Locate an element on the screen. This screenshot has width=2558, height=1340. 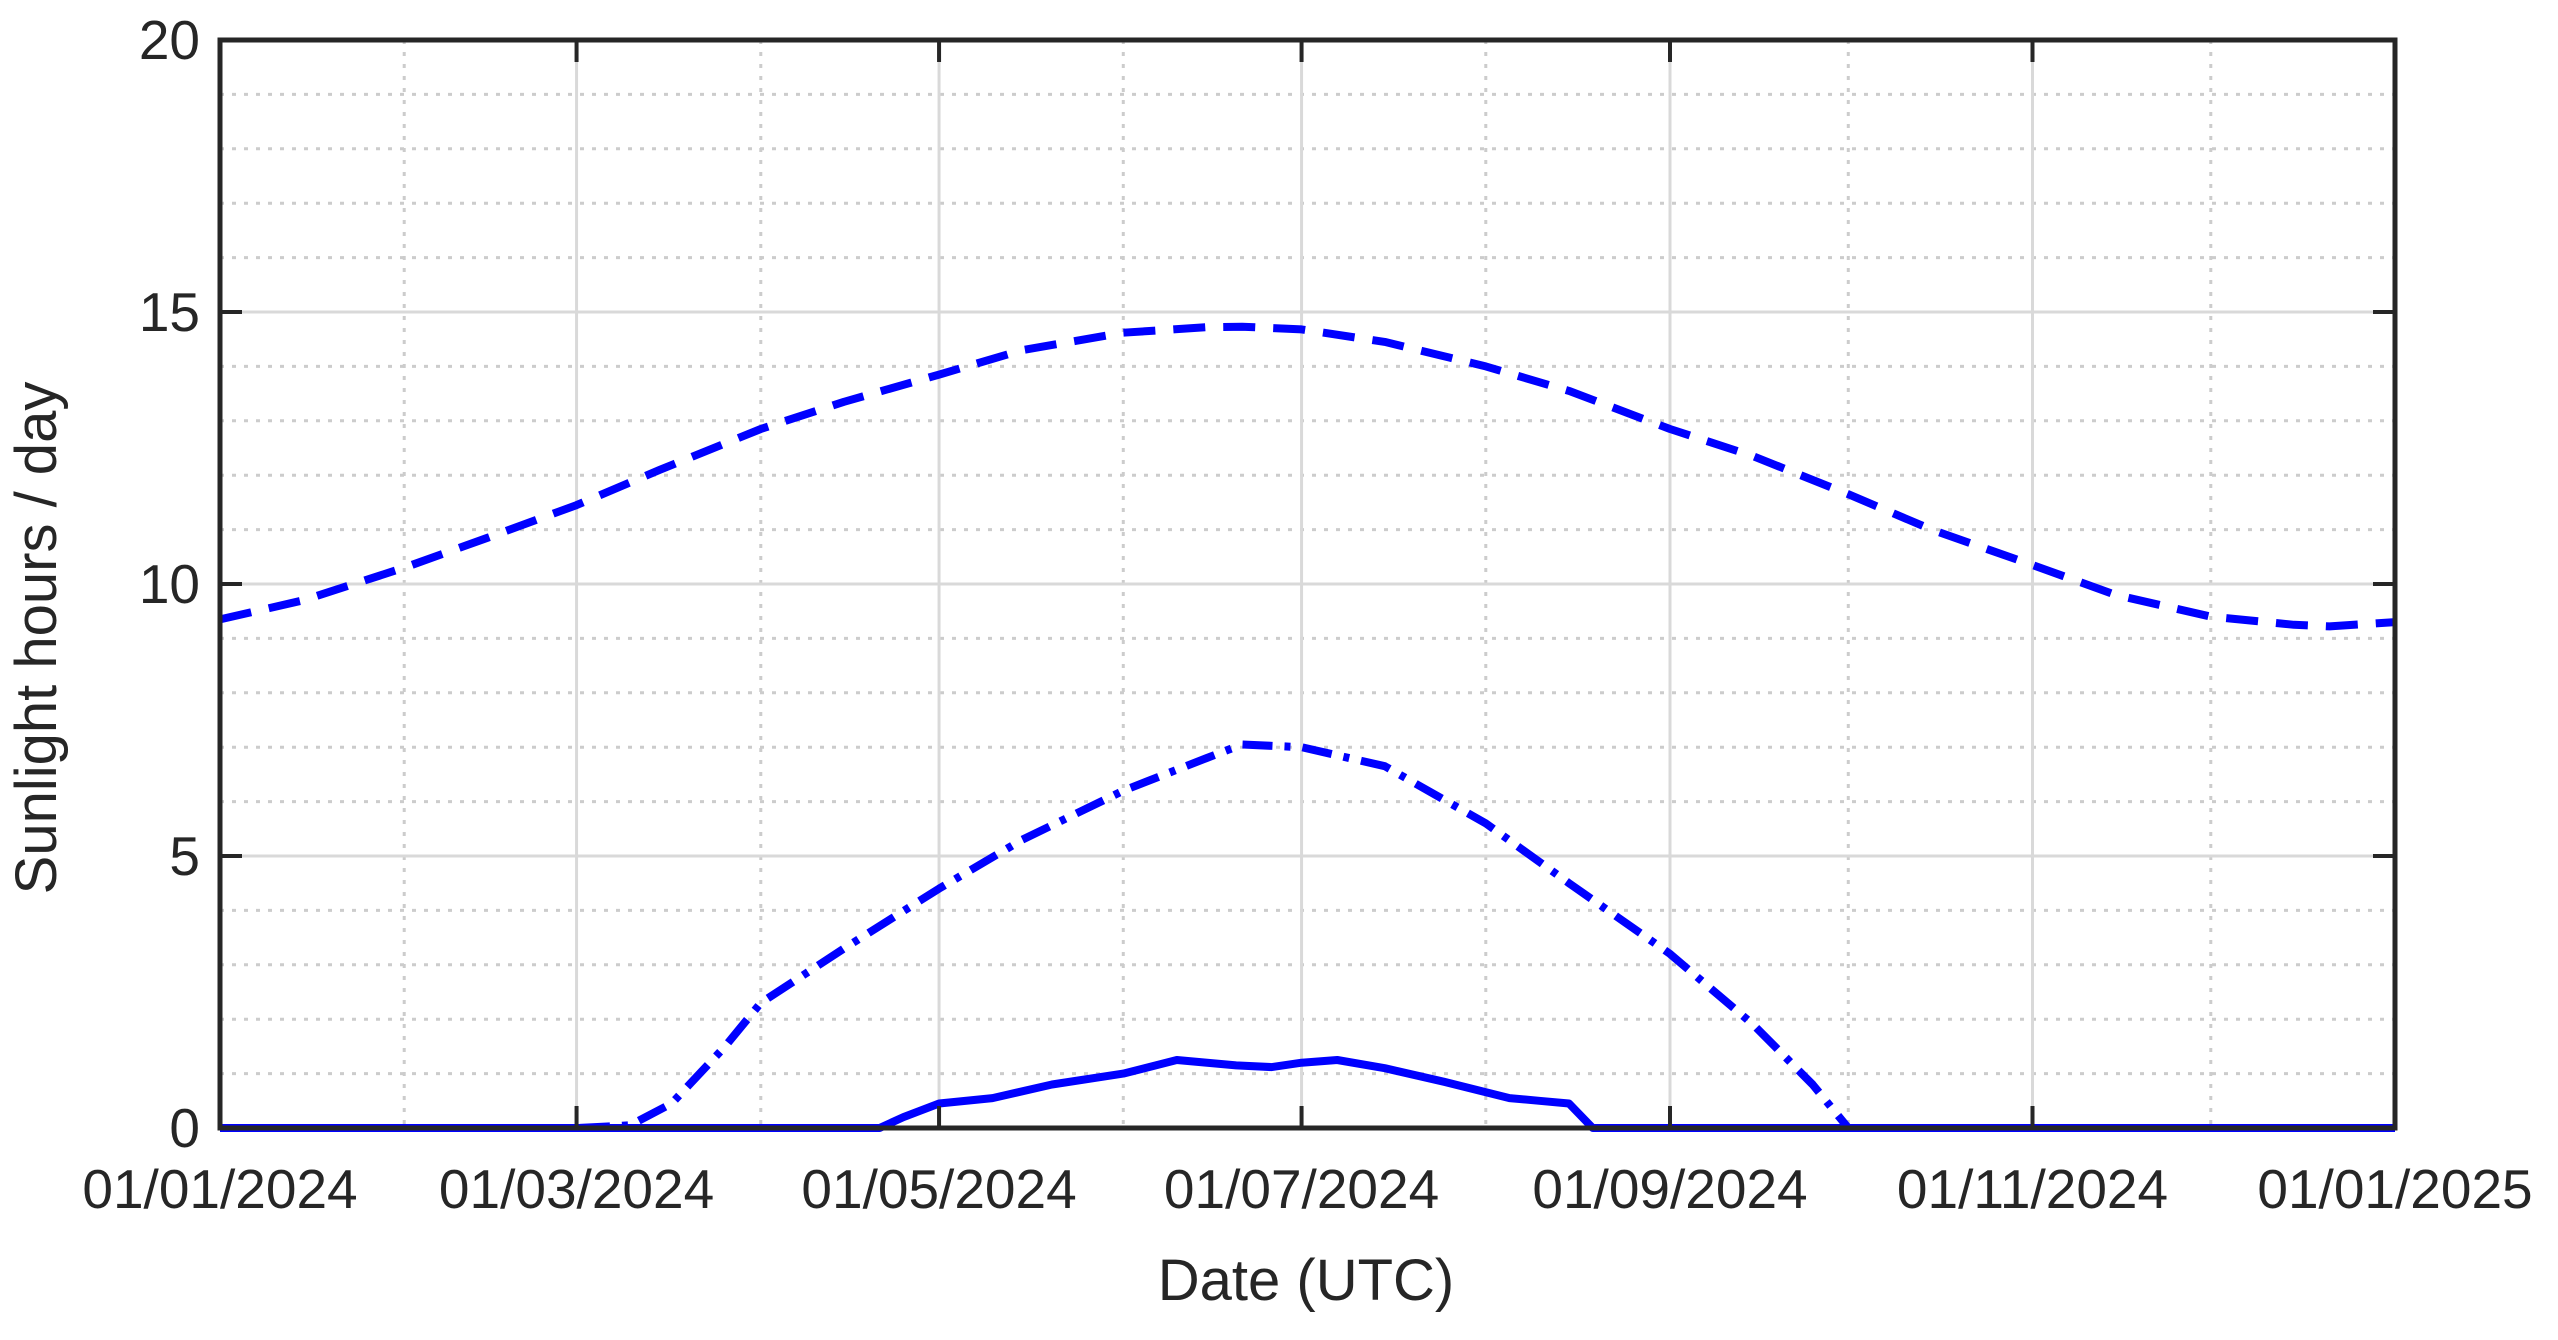
x-tick-label: 01/01/2025 is located at coordinates (2394, 1189).